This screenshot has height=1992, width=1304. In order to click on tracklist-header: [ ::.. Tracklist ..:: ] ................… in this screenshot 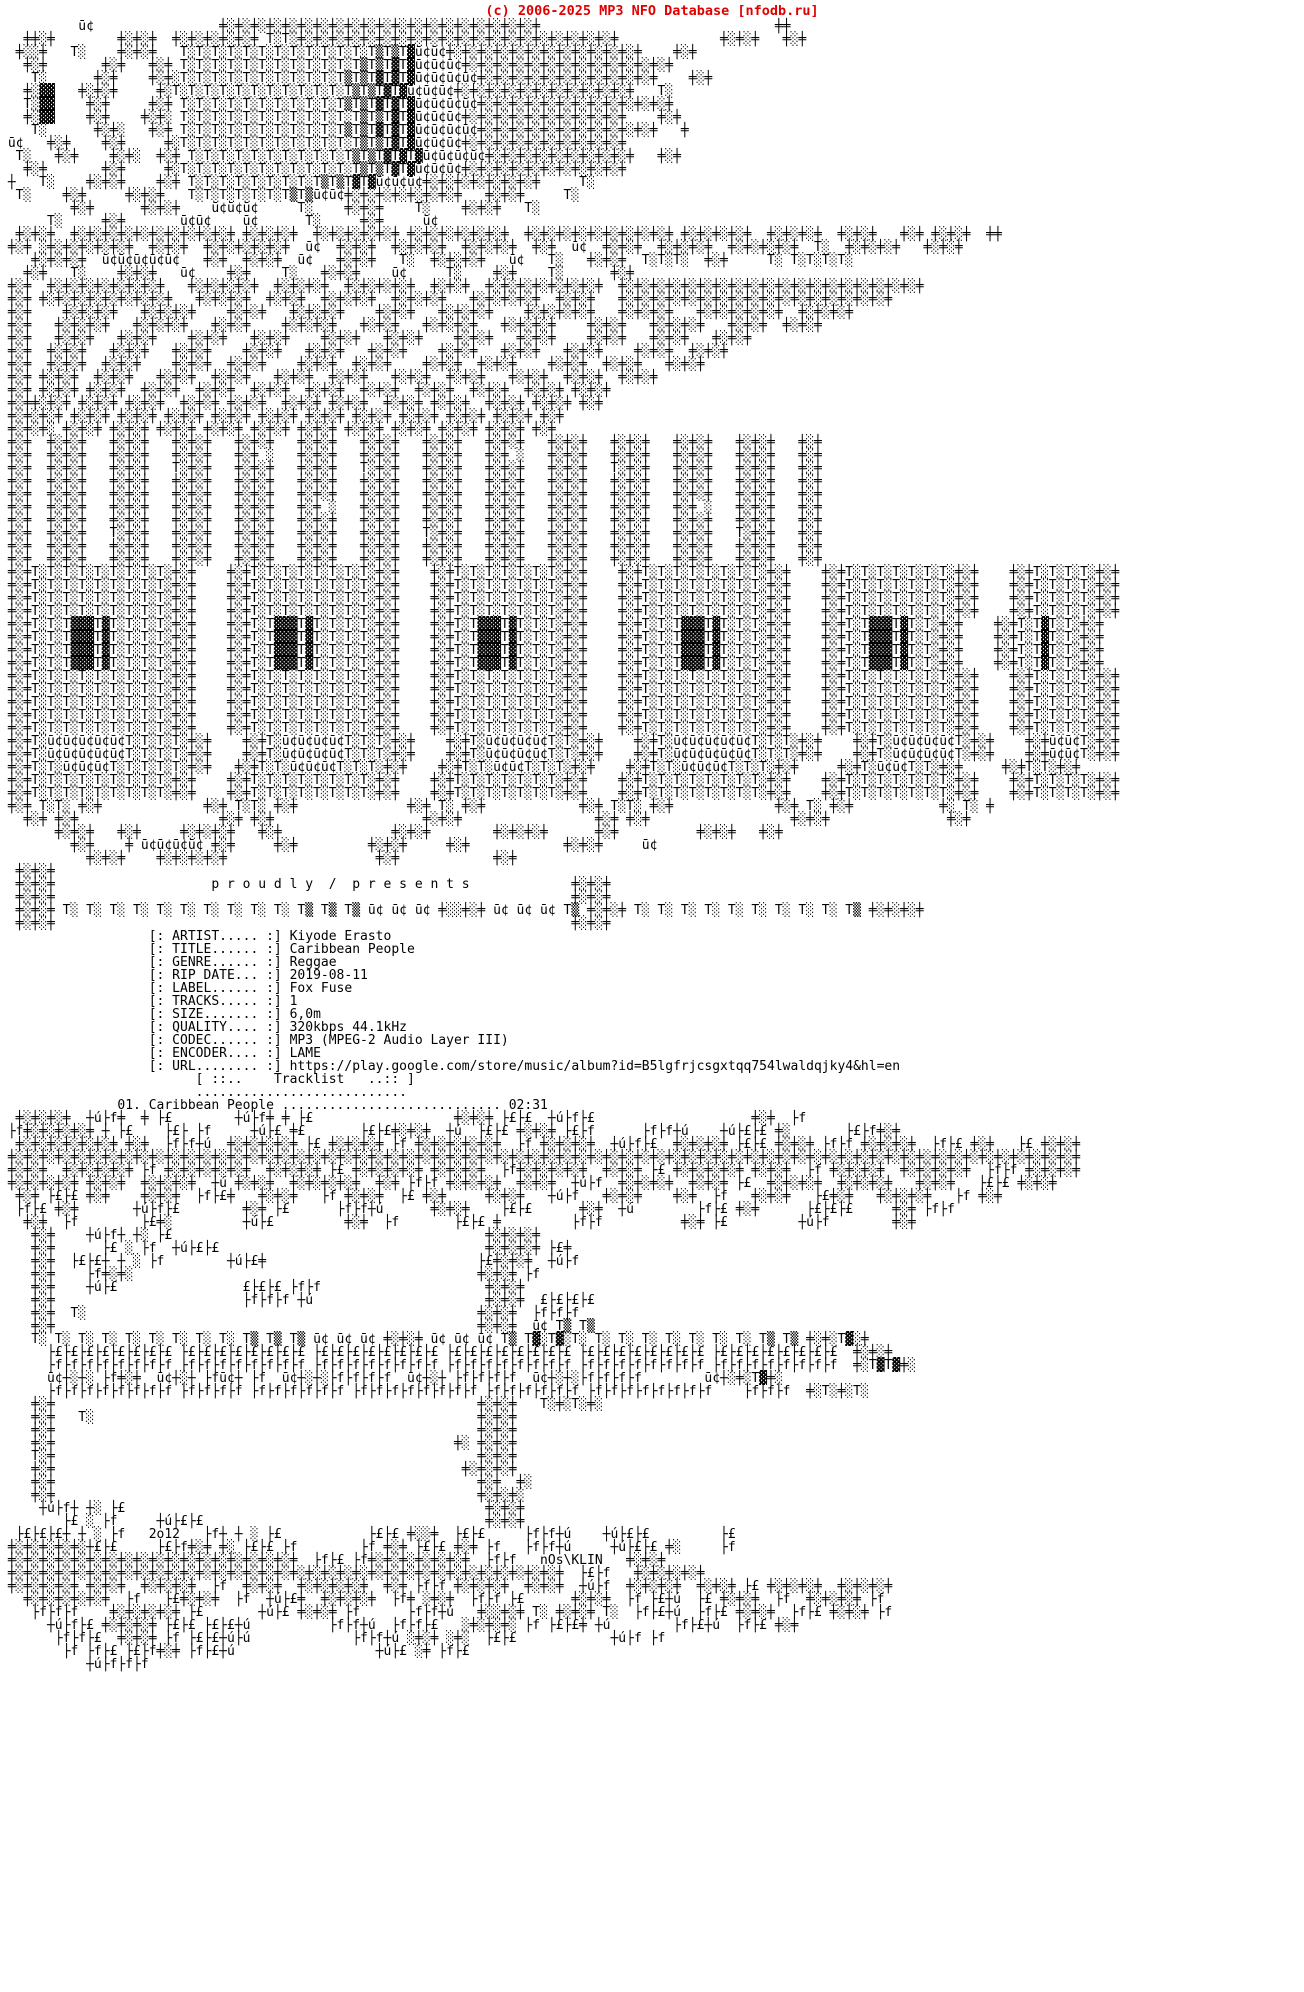, I will do `click(305, 1086)`.